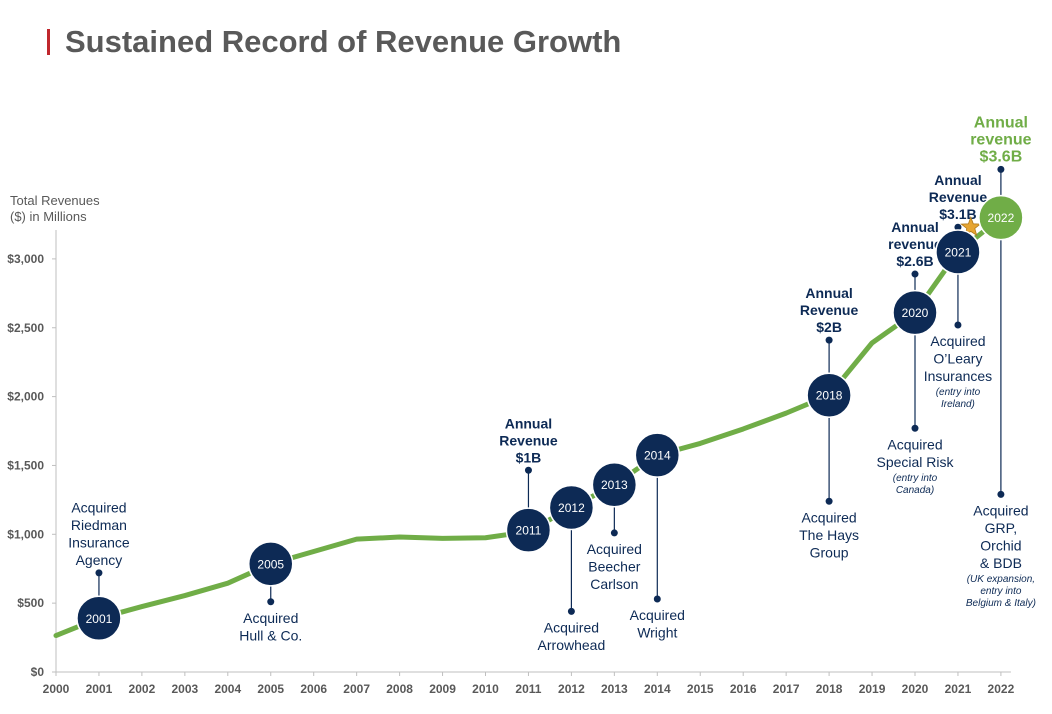 Image resolution: width=1052 pixels, height=714 pixels. I want to click on annotation-text: Beecher, so click(614, 566).